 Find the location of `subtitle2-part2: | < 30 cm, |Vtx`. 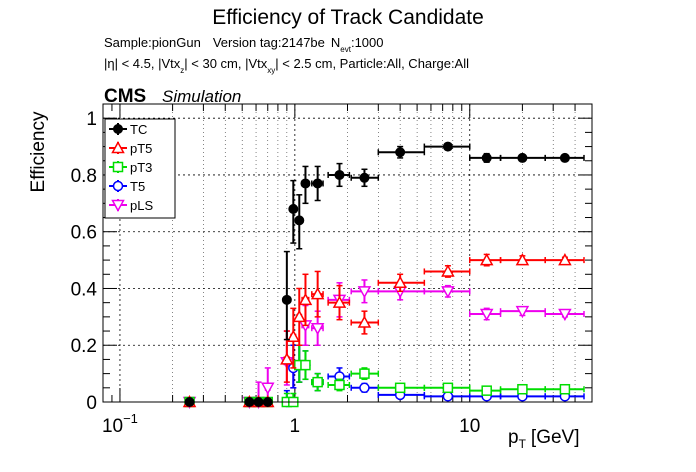

subtitle2-part2: | < 30 cm, |Vtx is located at coordinates (225, 63).